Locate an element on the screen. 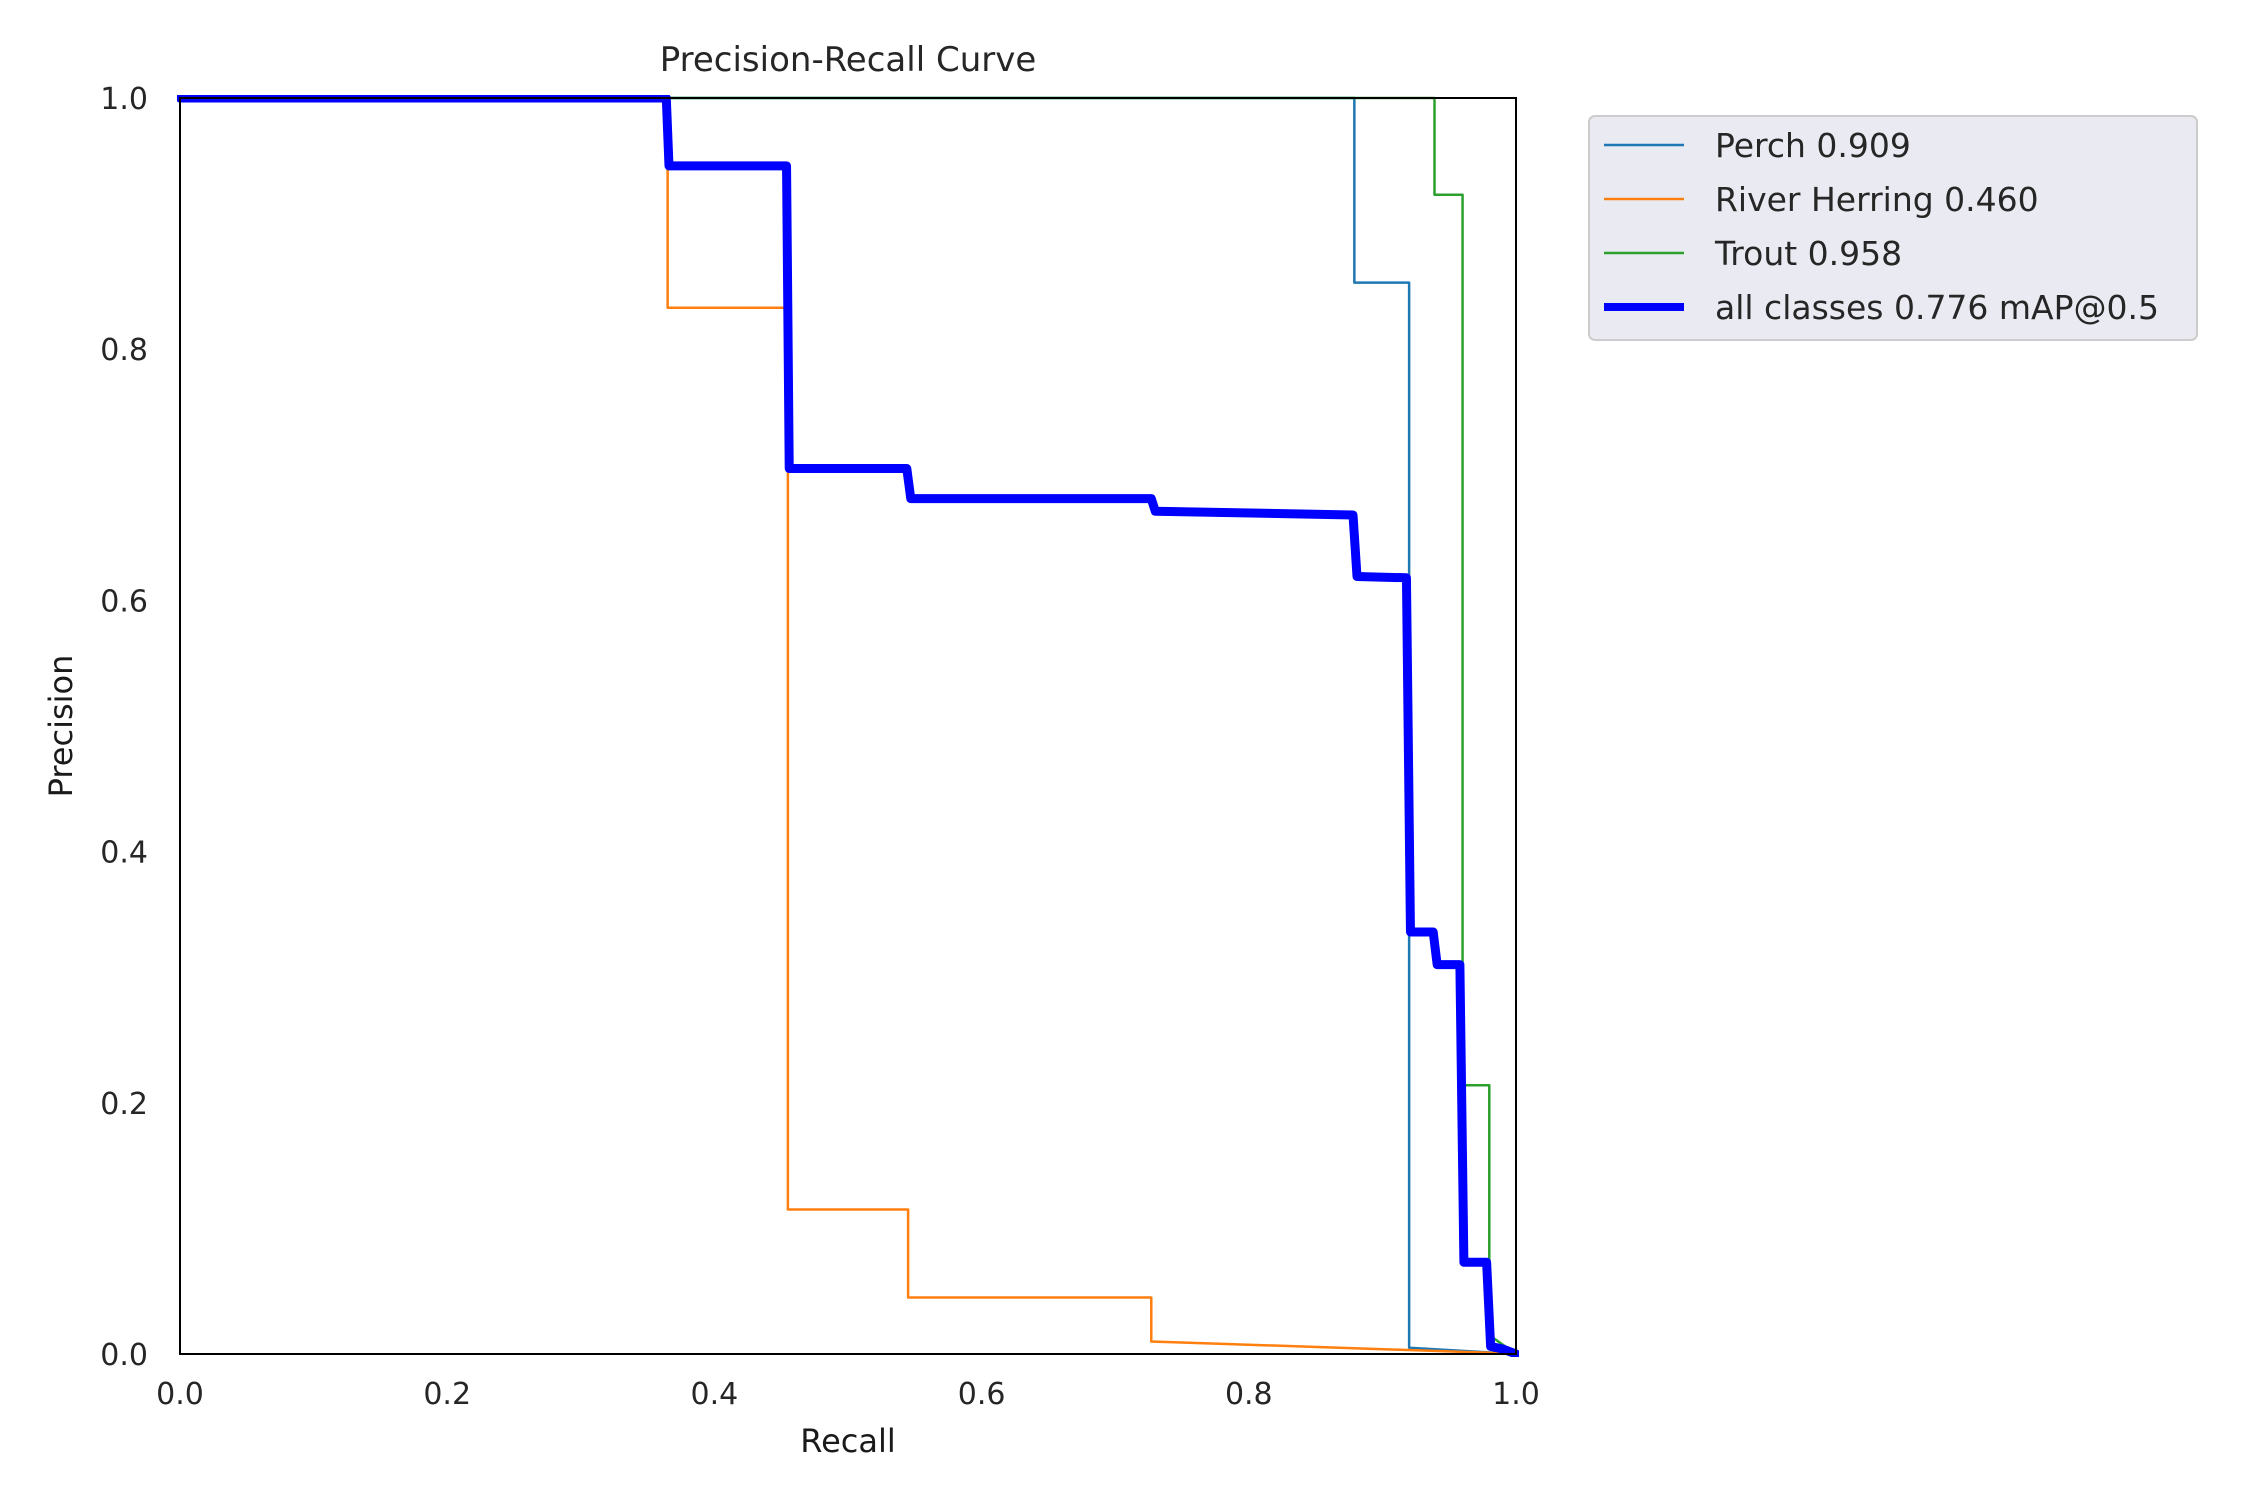 The height and width of the screenshot is (1500, 2250). x-tick-label: 0.0 is located at coordinates (180, 1394).